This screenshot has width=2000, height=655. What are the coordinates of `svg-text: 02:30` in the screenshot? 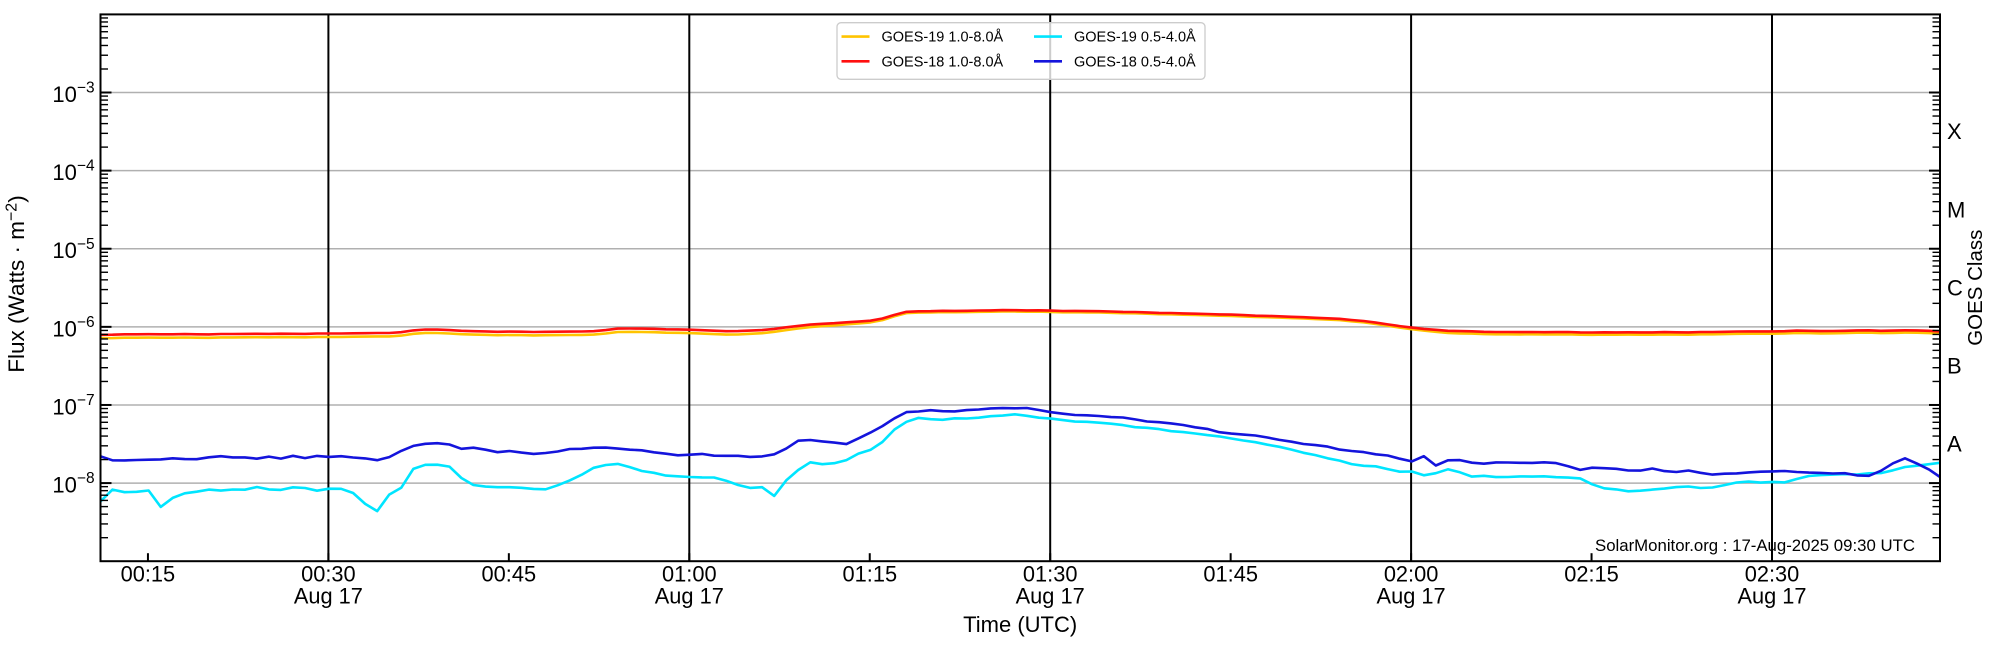 It's located at (1772, 574).